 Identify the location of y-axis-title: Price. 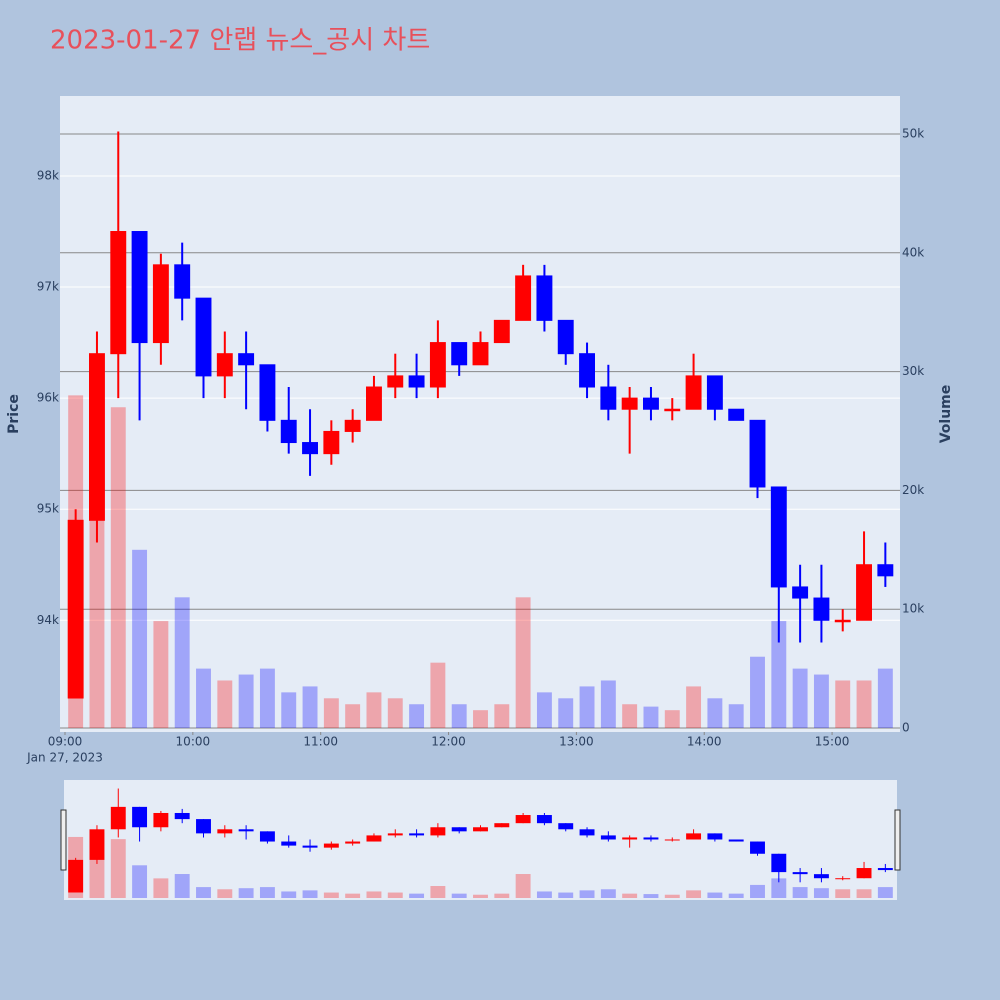
(14, 414).